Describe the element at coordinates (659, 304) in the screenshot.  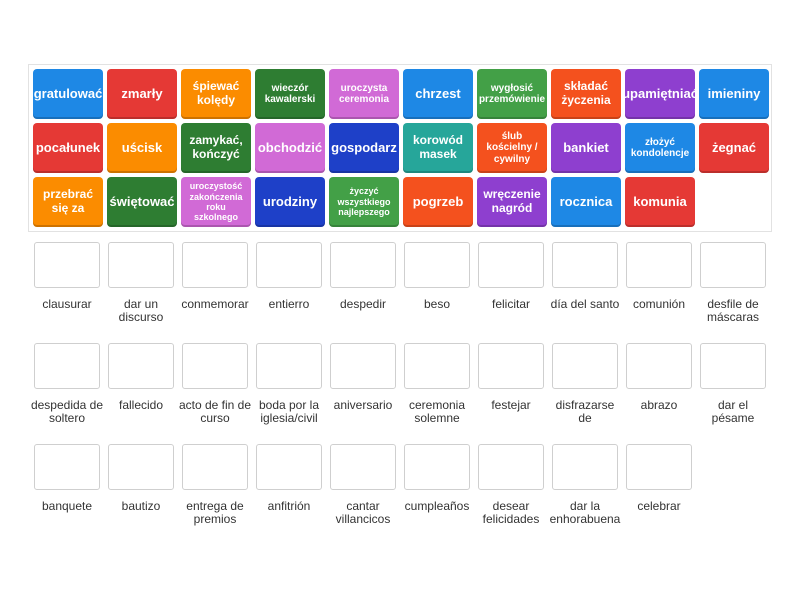
I see `target-label: comunión` at that location.